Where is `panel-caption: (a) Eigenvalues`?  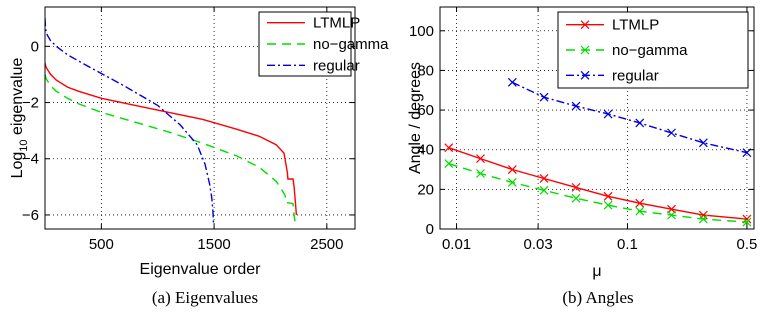
panel-caption: (a) Eigenvalues is located at coordinates (205, 297).